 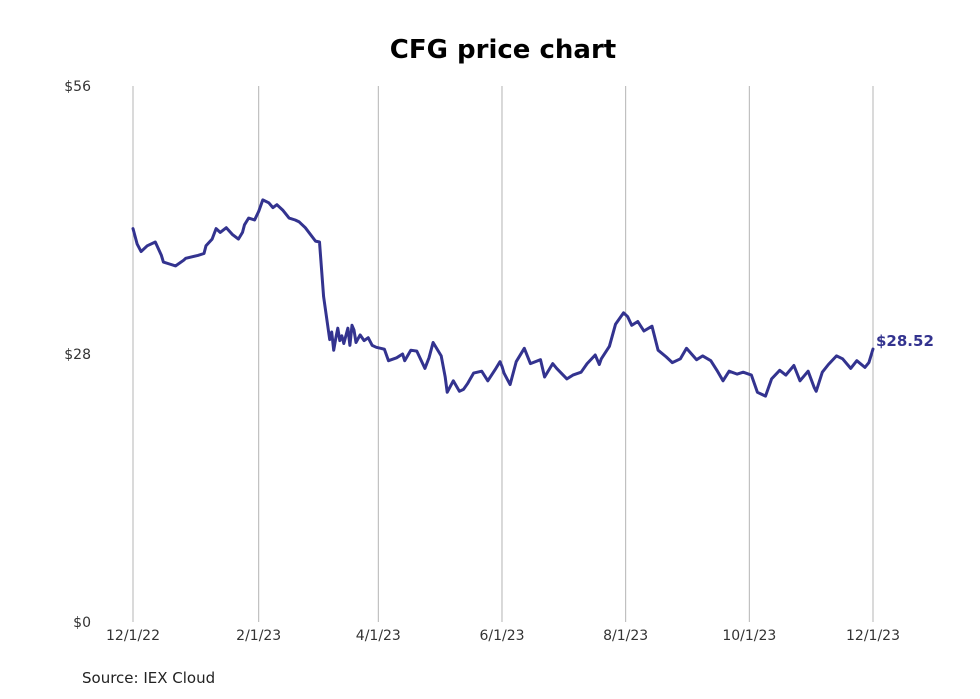 What do you see at coordinates (82, 623) in the screenshot?
I see `y-tick-label: $0` at bounding box center [82, 623].